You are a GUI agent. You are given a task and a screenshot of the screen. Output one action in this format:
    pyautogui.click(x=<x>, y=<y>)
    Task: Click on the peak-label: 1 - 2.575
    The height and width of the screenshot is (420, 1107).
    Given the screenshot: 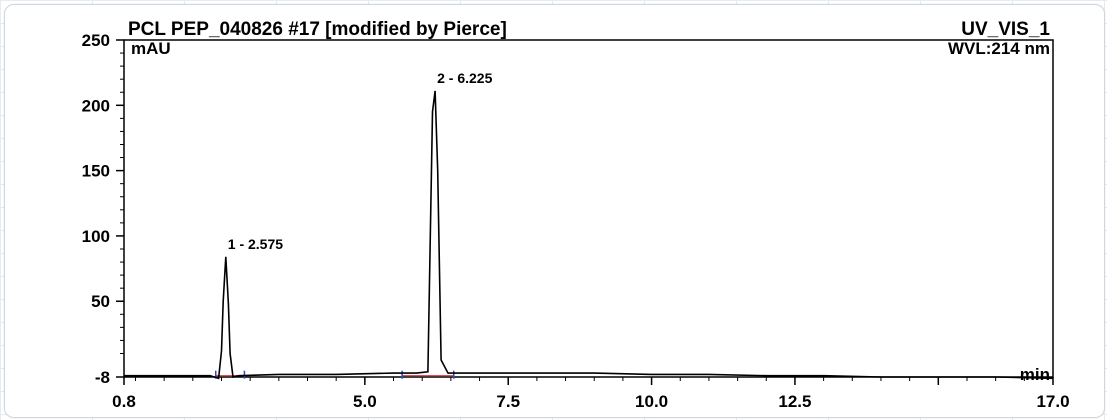 What is the action you would take?
    pyautogui.click(x=255, y=244)
    